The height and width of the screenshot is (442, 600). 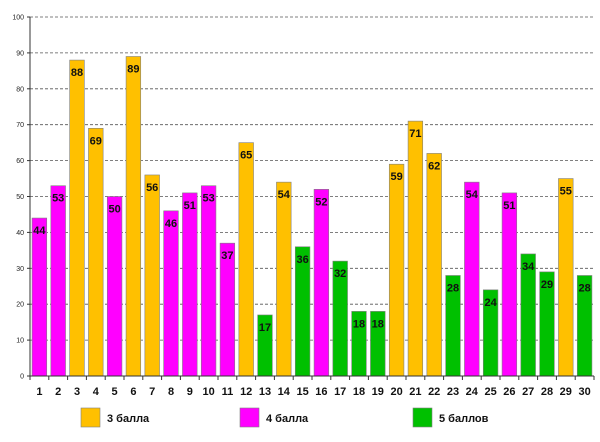 What do you see at coordinates (39, 231) in the screenshot?
I see `data-label: 44` at bounding box center [39, 231].